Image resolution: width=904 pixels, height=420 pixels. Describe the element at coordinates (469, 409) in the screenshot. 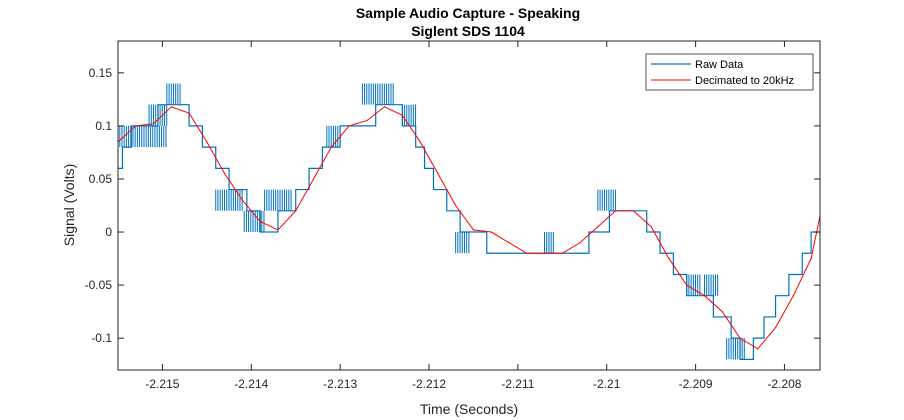

I see `x-axis-title: Time (Seconds)` at that location.